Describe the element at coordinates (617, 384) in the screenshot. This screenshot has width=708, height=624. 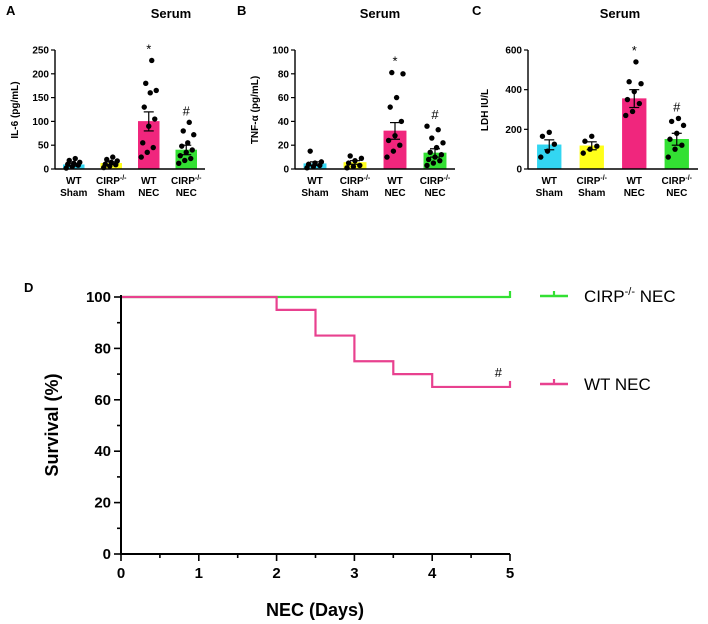
I see `legend-label: WT NEC` at that location.